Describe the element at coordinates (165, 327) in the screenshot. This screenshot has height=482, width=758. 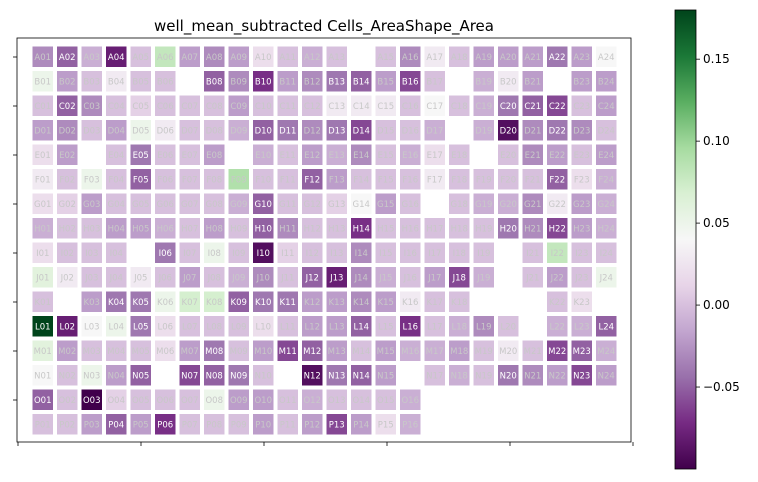
I see `well-label: L06` at that location.